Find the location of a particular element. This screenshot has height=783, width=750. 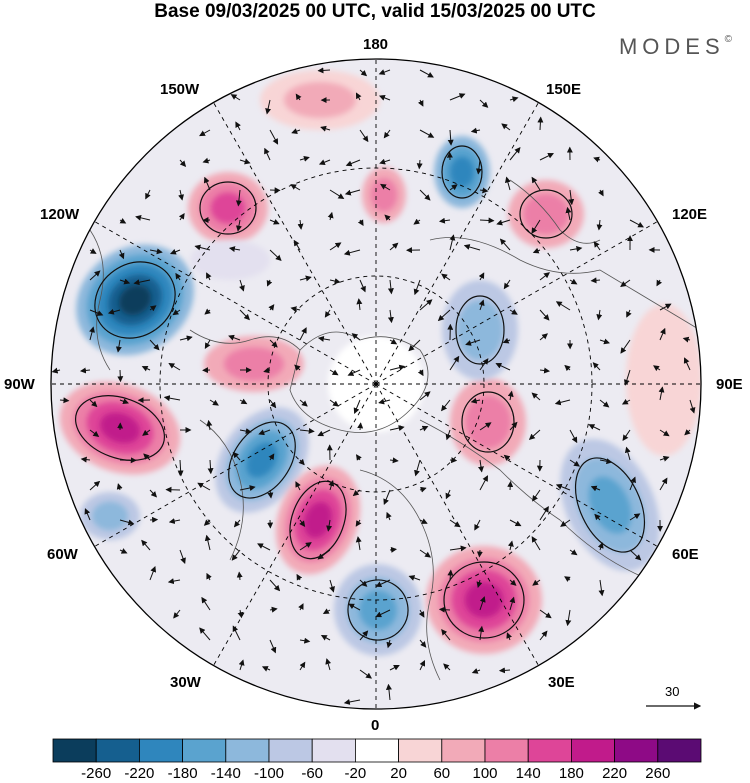

colorbar-tick: 220 is located at coordinates (615, 773).